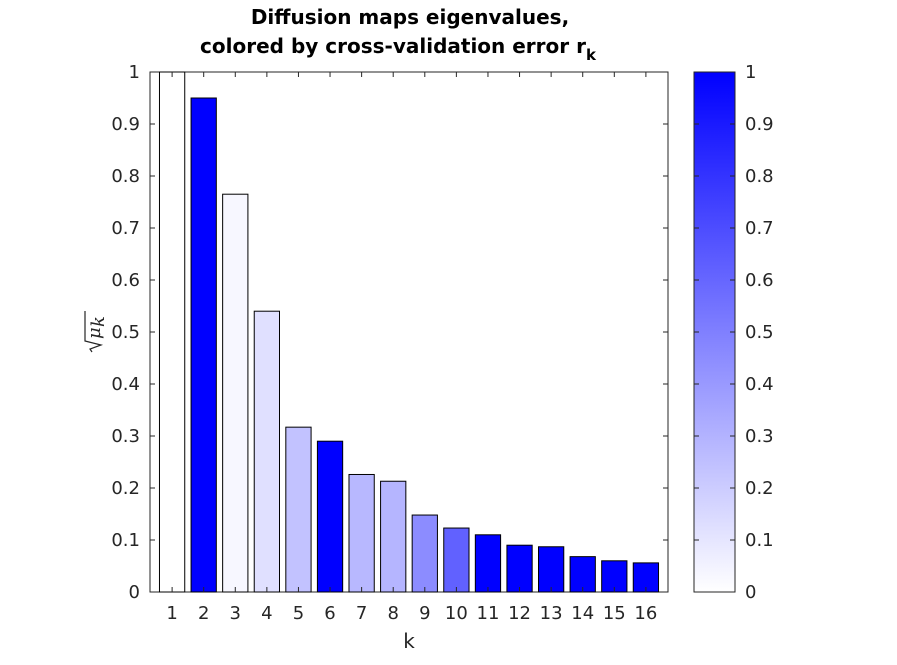 The width and height of the screenshot is (897, 665). Describe the element at coordinates (393, 46) in the screenshot. I see `chart-title-line2-text: colored by cross-validation error r` at that location.